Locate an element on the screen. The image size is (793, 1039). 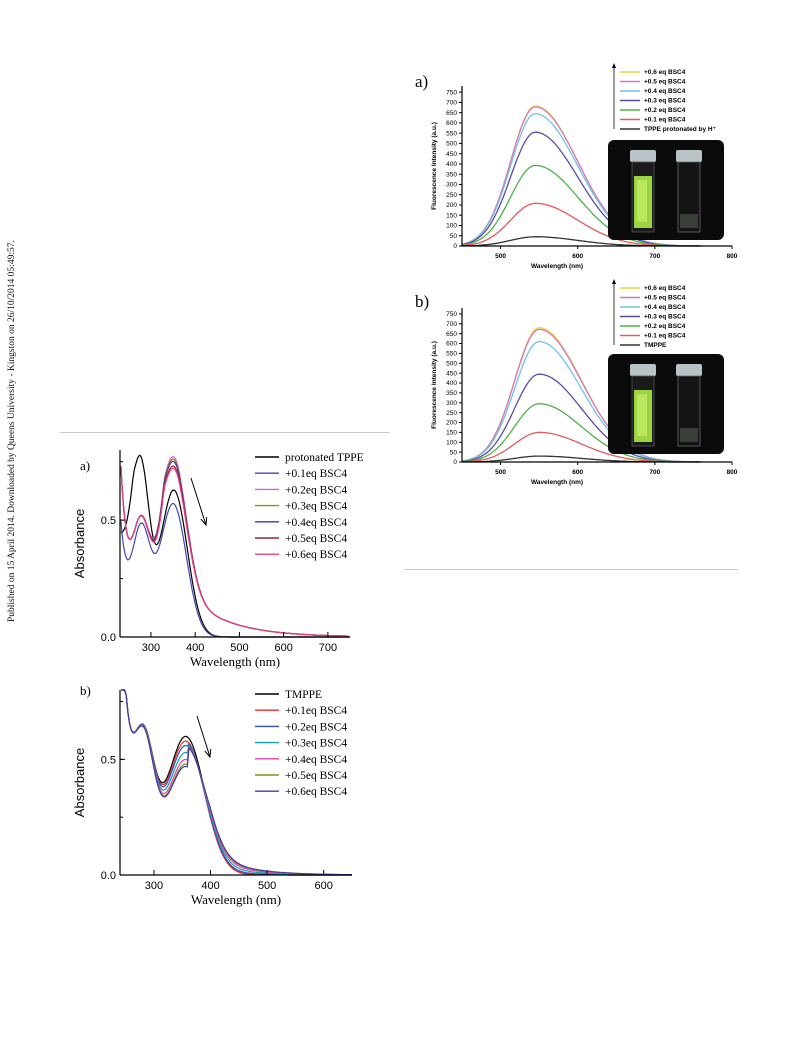
y-tick-label: 500 is located at coordinates (451, 144).